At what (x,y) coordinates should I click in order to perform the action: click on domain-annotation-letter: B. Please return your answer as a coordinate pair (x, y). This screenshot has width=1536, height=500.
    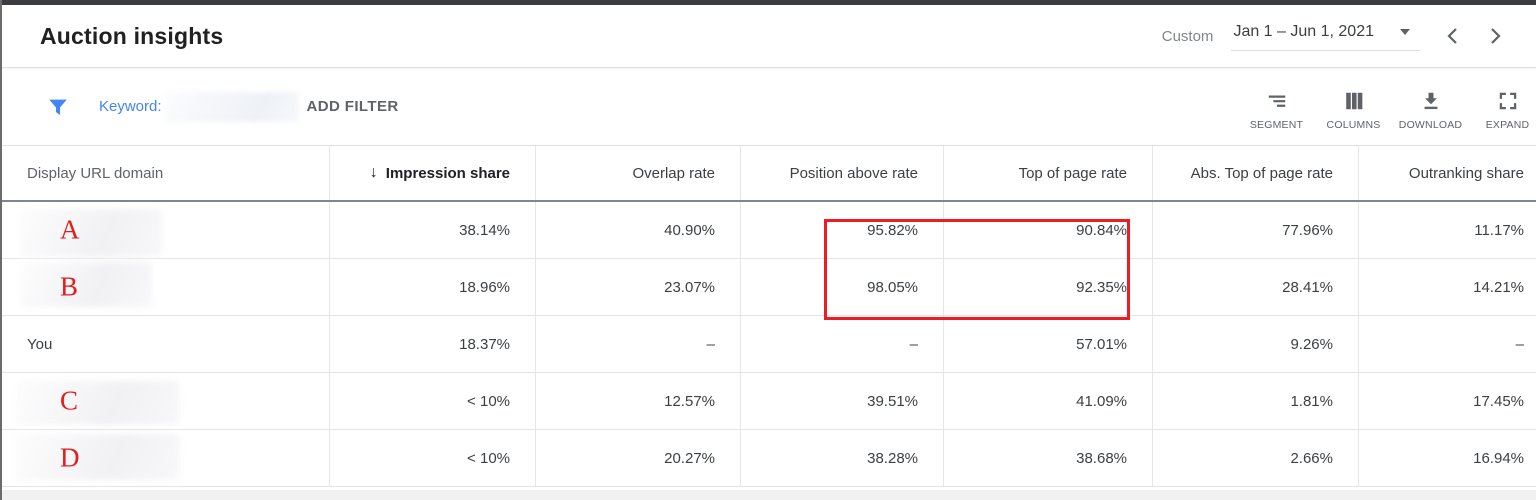
    Looking at the image, I should click on (69, 286).